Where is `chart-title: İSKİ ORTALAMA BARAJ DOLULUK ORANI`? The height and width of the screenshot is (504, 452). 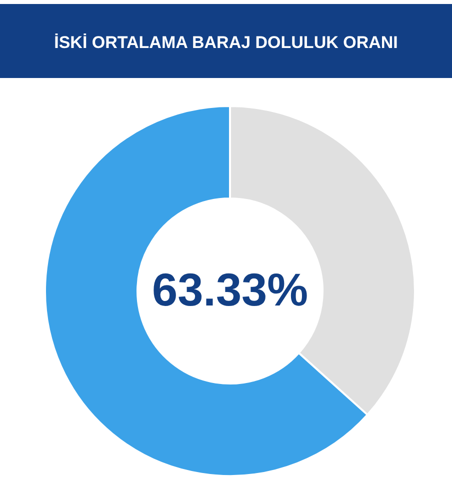
chart-title: İSKİ ORTALAMA BARAJ DOLULUK ORANI is located at coordinates (226, 41).